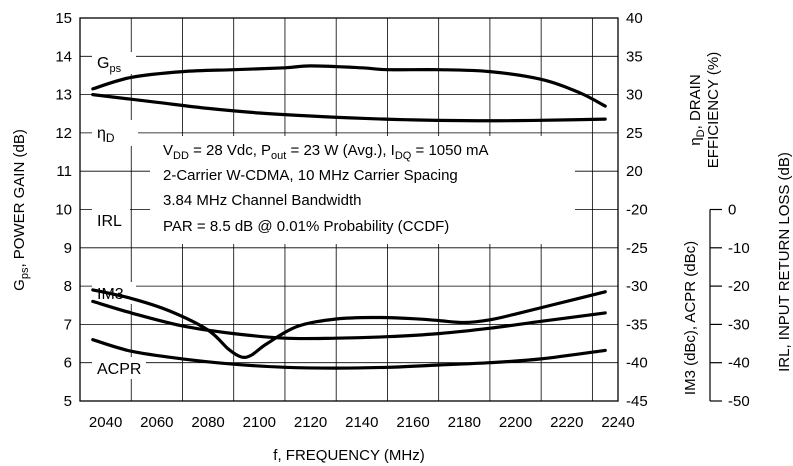 Image resolution: width=793 pixels, height=466 pixels. Describe the element at coordinates (784, 262) in the screenshot. I see `right-axis-title-irl: IRL, INPUT RETURN LOSS (dB)` at that location.